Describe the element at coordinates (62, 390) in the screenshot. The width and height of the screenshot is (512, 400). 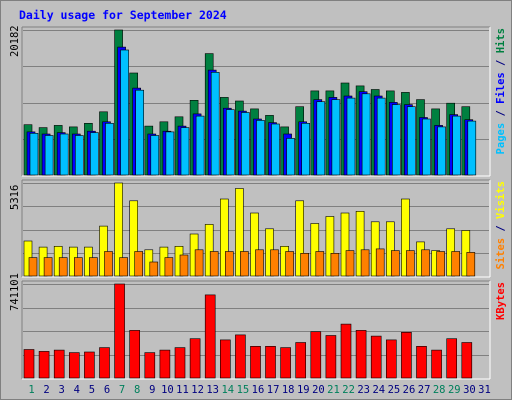
I see `x-tick-label-3: 3` at that location.